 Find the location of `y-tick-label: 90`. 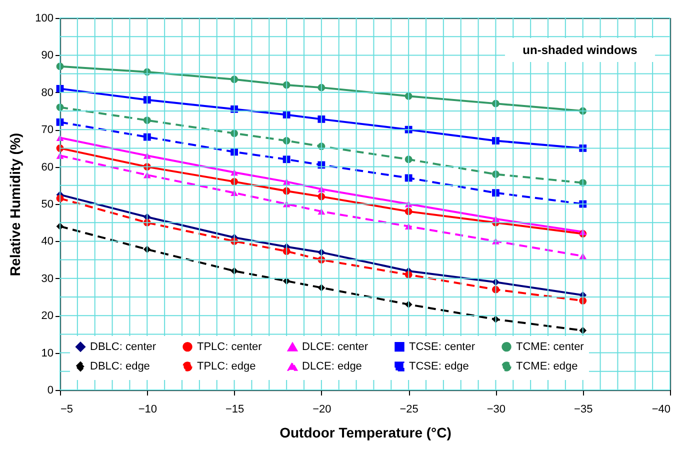

y-tick-label: 90 is located at coordinates (47, 56).